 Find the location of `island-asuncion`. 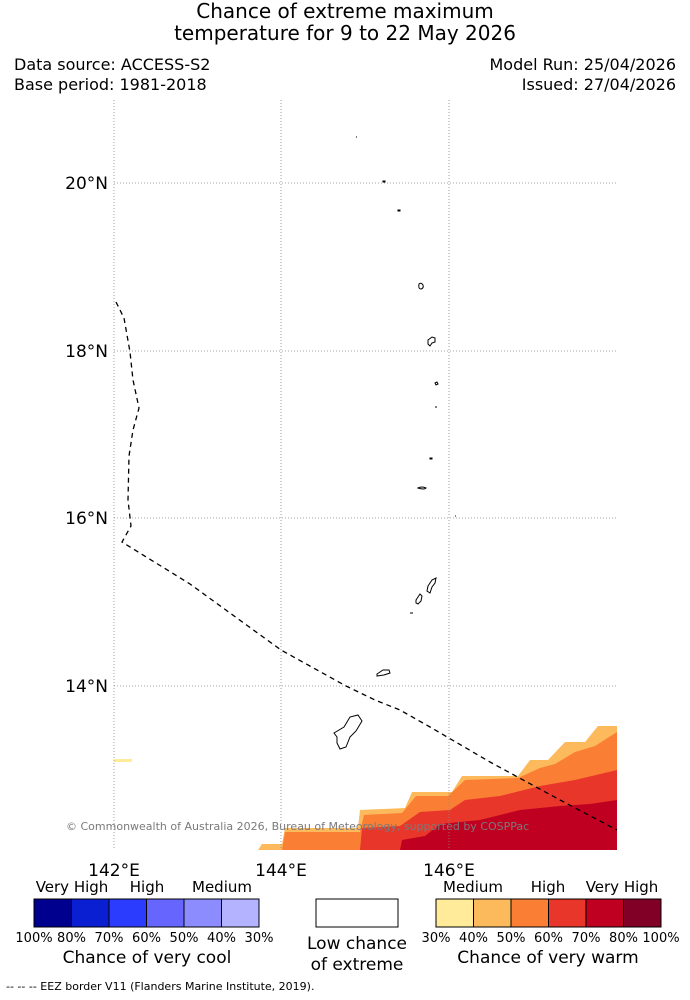

island-asuncion is located at coordinates (399, 210).